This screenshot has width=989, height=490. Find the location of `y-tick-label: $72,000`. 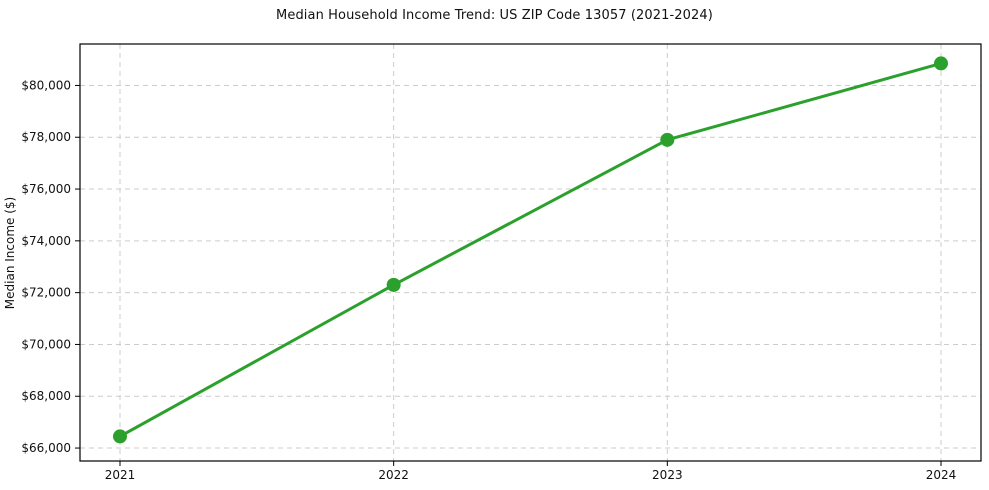

y-tick-label: $72,000 is located at coordinates (46, 293).